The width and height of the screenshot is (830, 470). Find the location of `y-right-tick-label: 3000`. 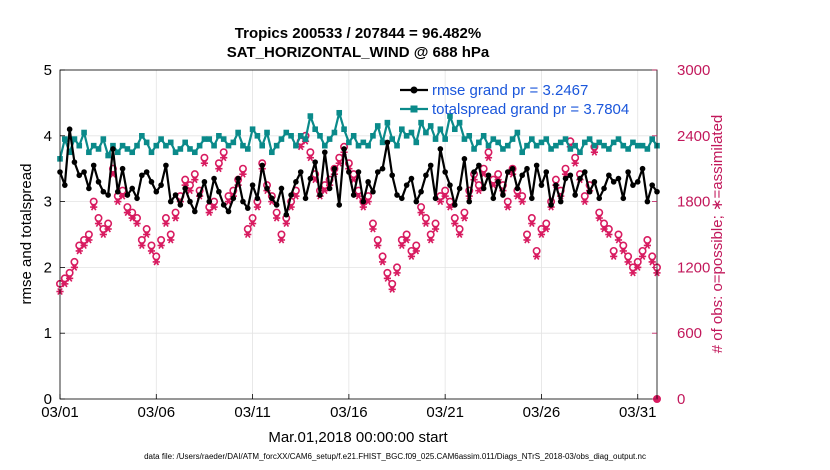

y-right-tick-label: 3000 is located at coordinates (693, 70).